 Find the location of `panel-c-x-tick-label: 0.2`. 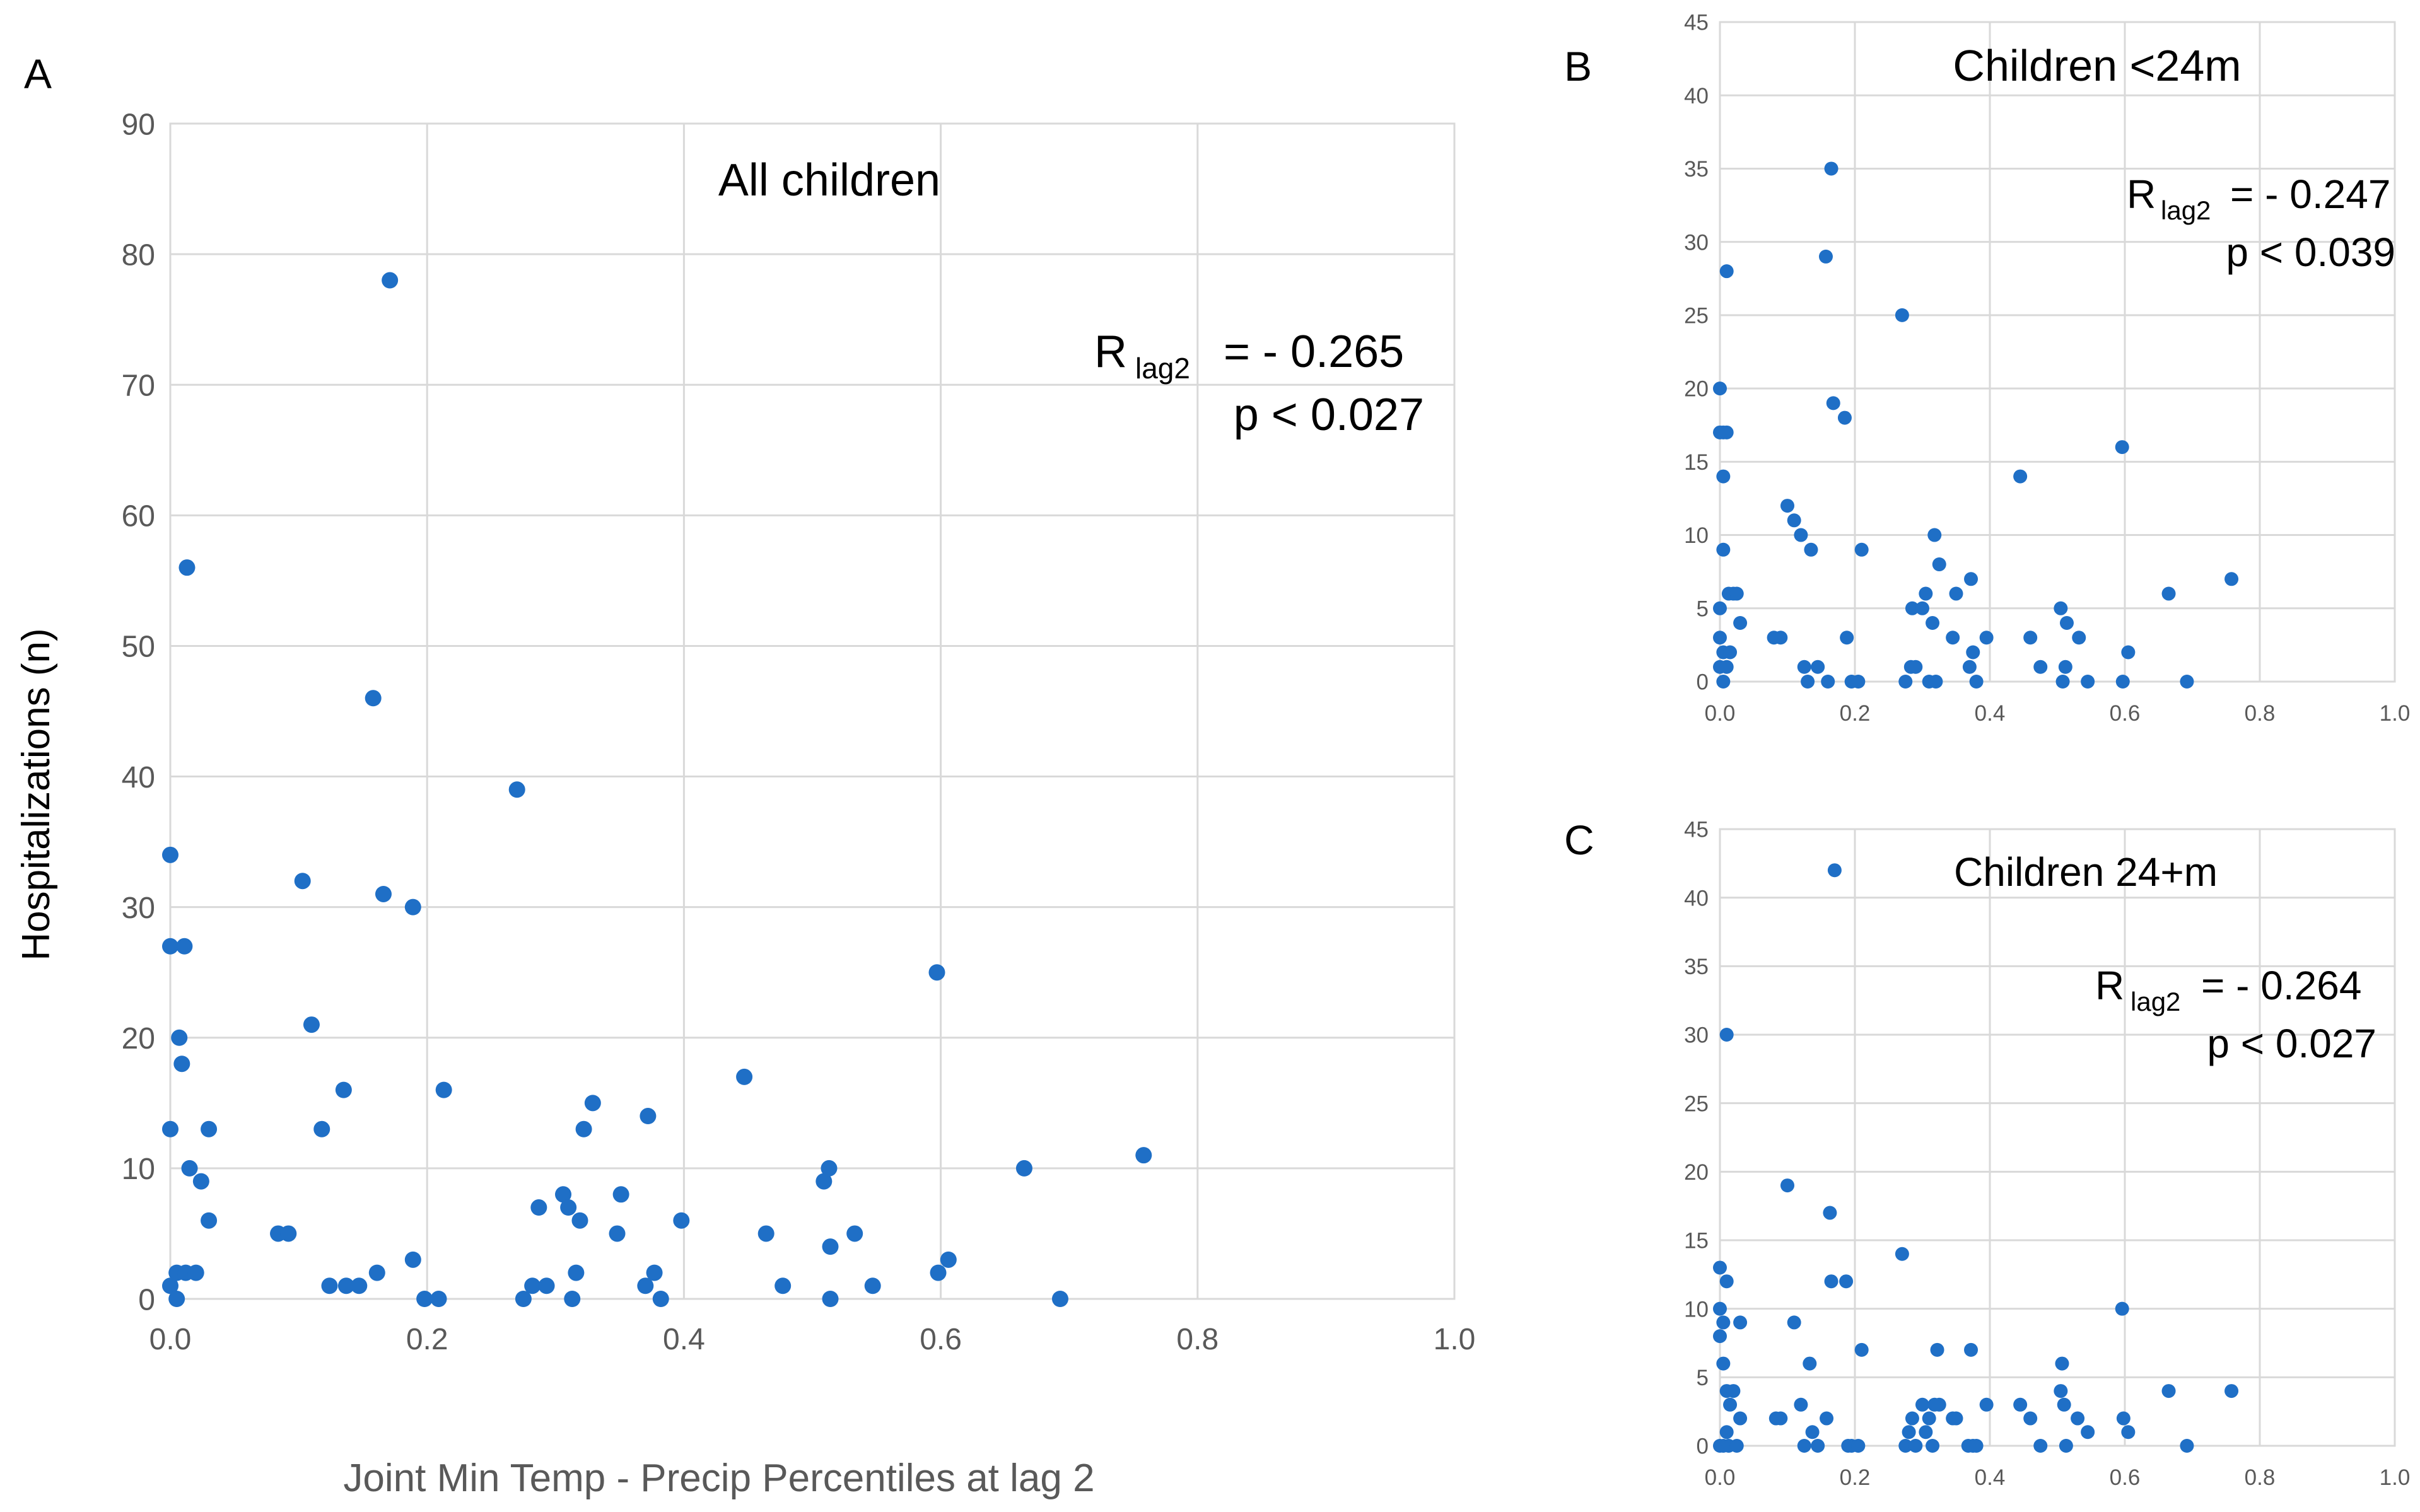

panel-c-x-tick-label: 0.2 is located at coordinates (1856, 1477).